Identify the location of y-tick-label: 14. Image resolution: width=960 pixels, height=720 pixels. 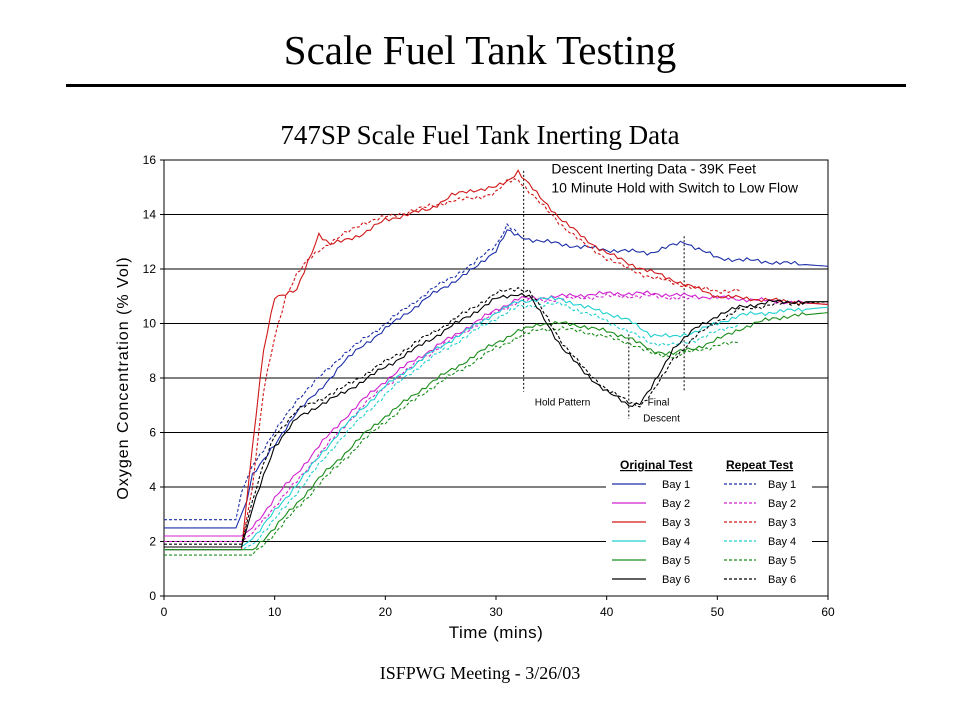
(150, 215).